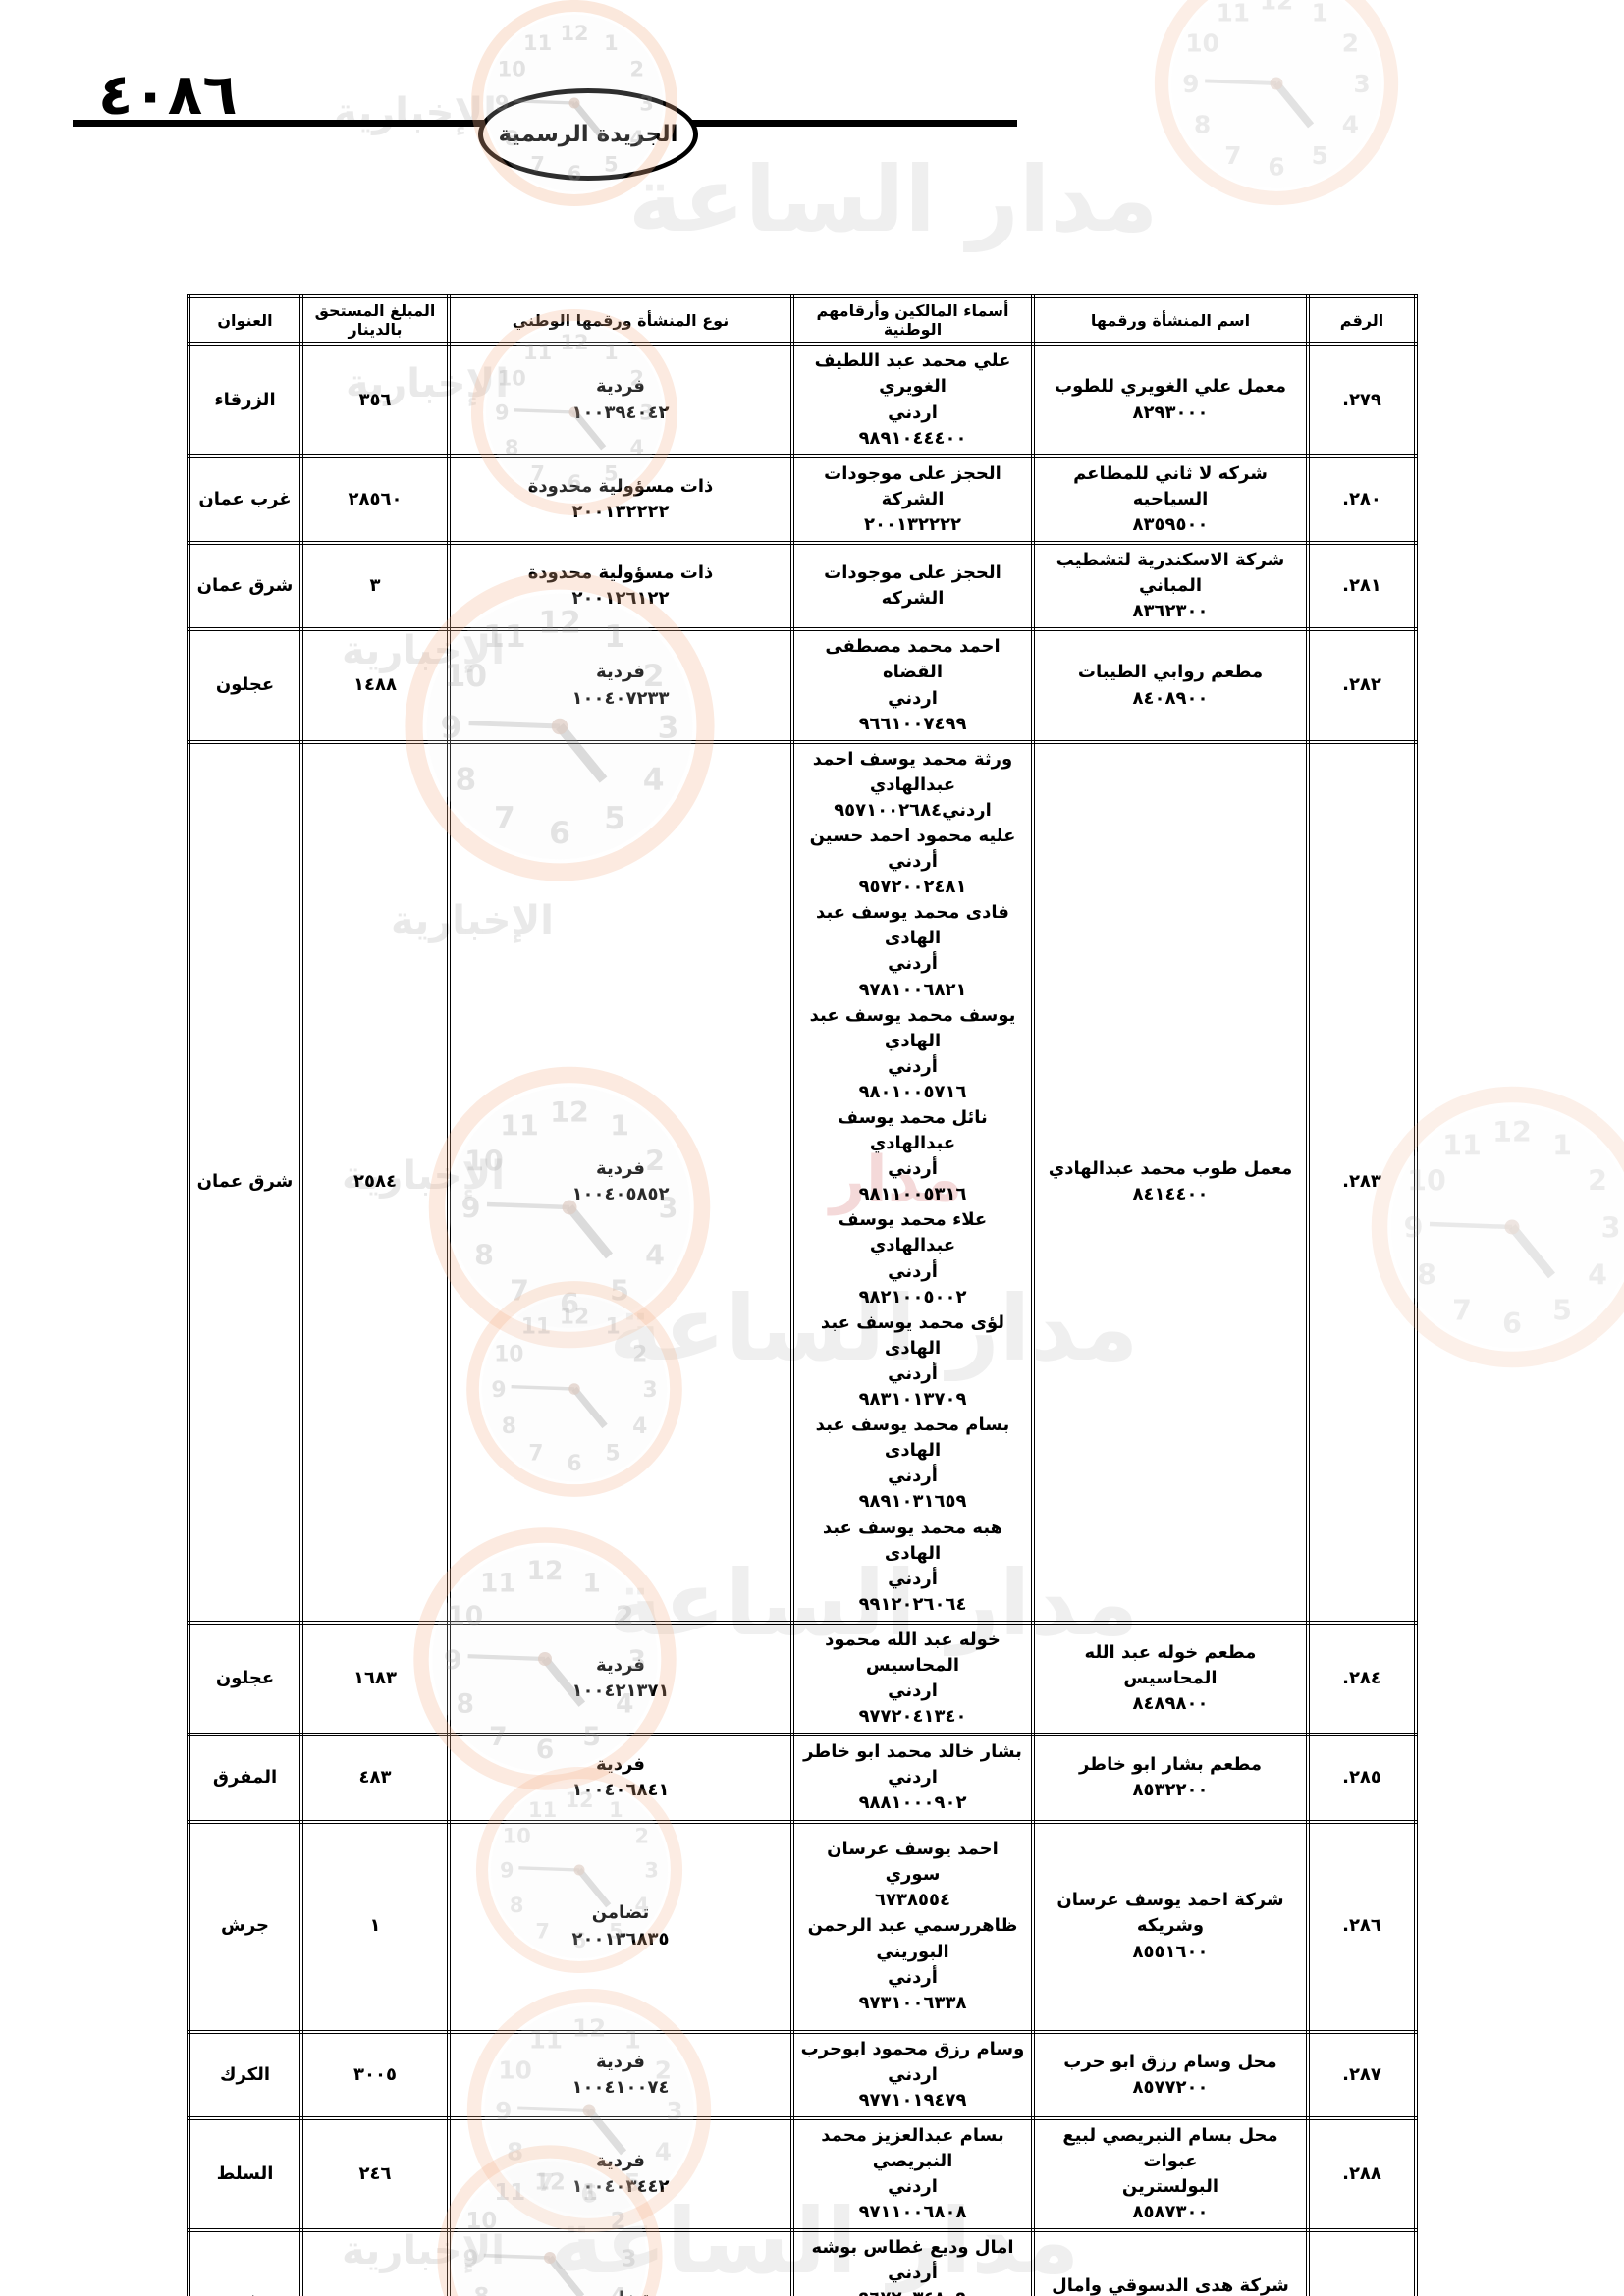 The height and width of the screenshot is (2296, 1624). Describe the element at coordinates (245, 2174) in the screenshot. I see `cell-address: السلط` at that location.